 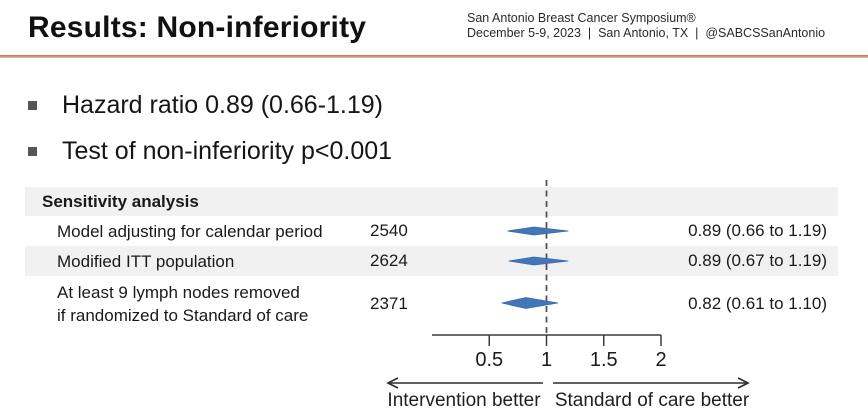 What do you see at coordinates (581, 18) in the screenshot?
I see `symposium-name: San Antonio Breast Cancer Symposium®` at bounding box center [581, 18].